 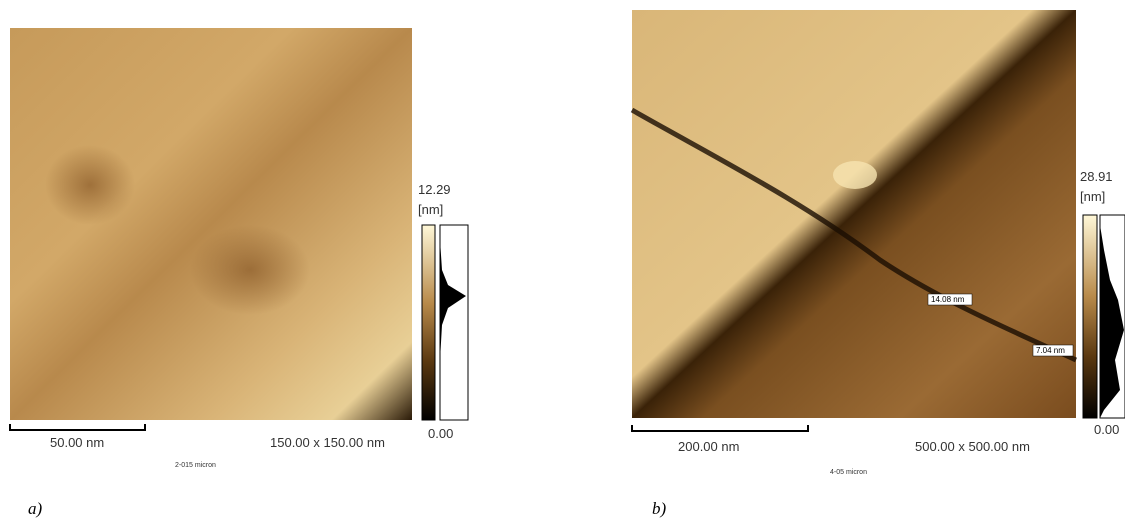 What do you see at coordinates (1096, 176) in the screenshot?
I see `colorbar-max: 28.91` at bounding box center [1096, 176].